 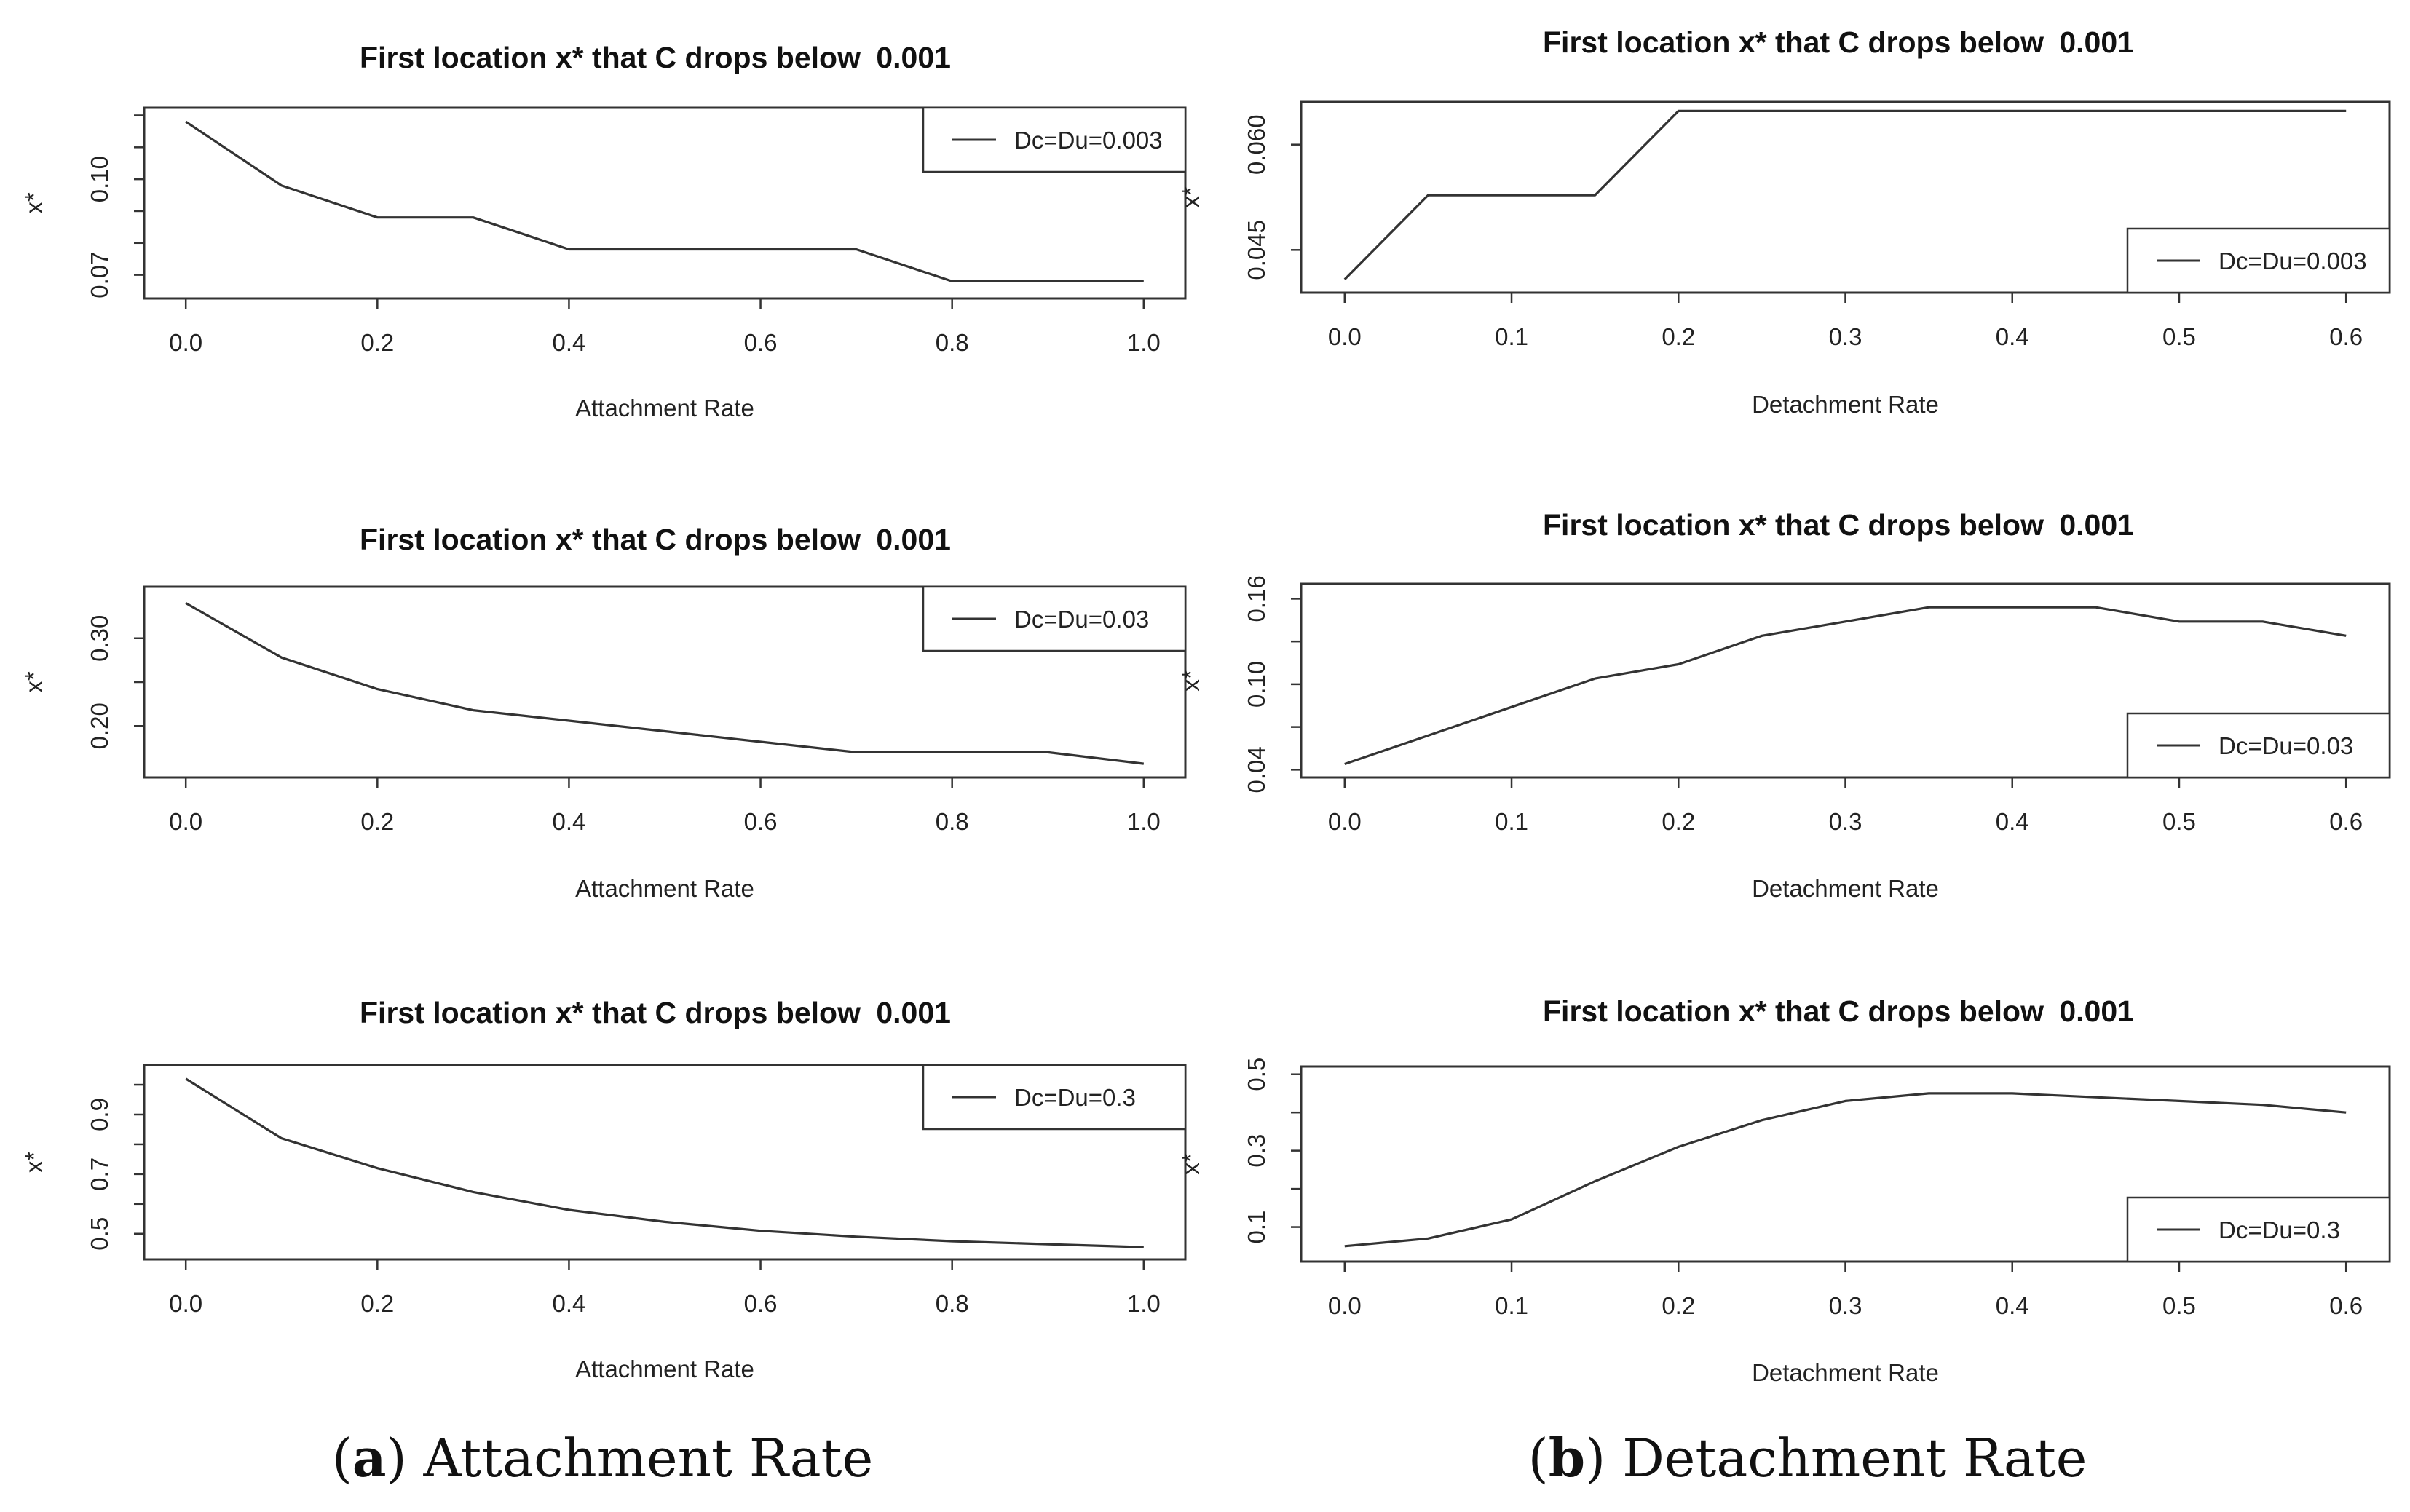 What do you see at coordinates (99, 1174) in the screenshot?
I see `y-tick-label: 0.7` at bounding box center [99, 1174].